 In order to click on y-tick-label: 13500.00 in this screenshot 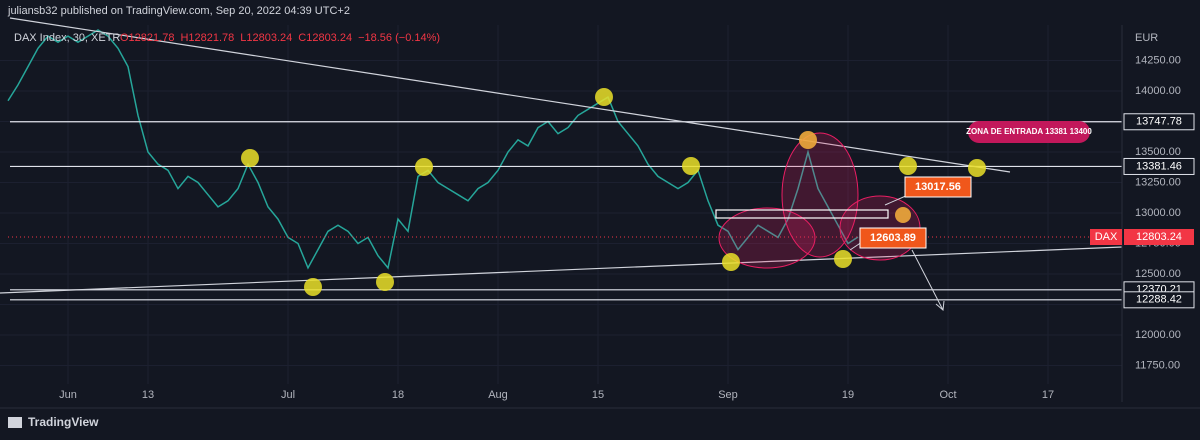, I will do `click(1158, 152)`.